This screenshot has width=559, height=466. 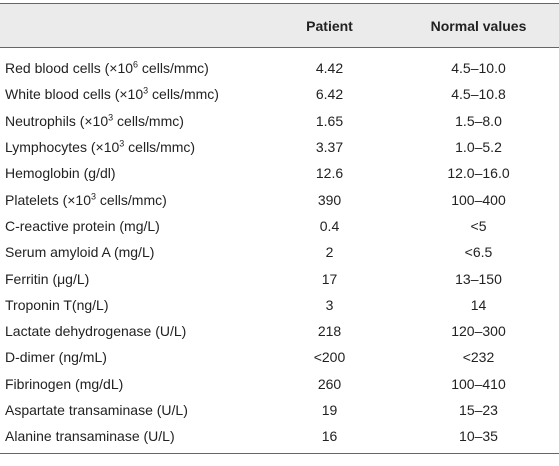 What do you see at coordinates (279, 278) in the screenshot?
I see `table-row: Ferritin (μg/L) 17 13–150` at bounding box center [279, 278].